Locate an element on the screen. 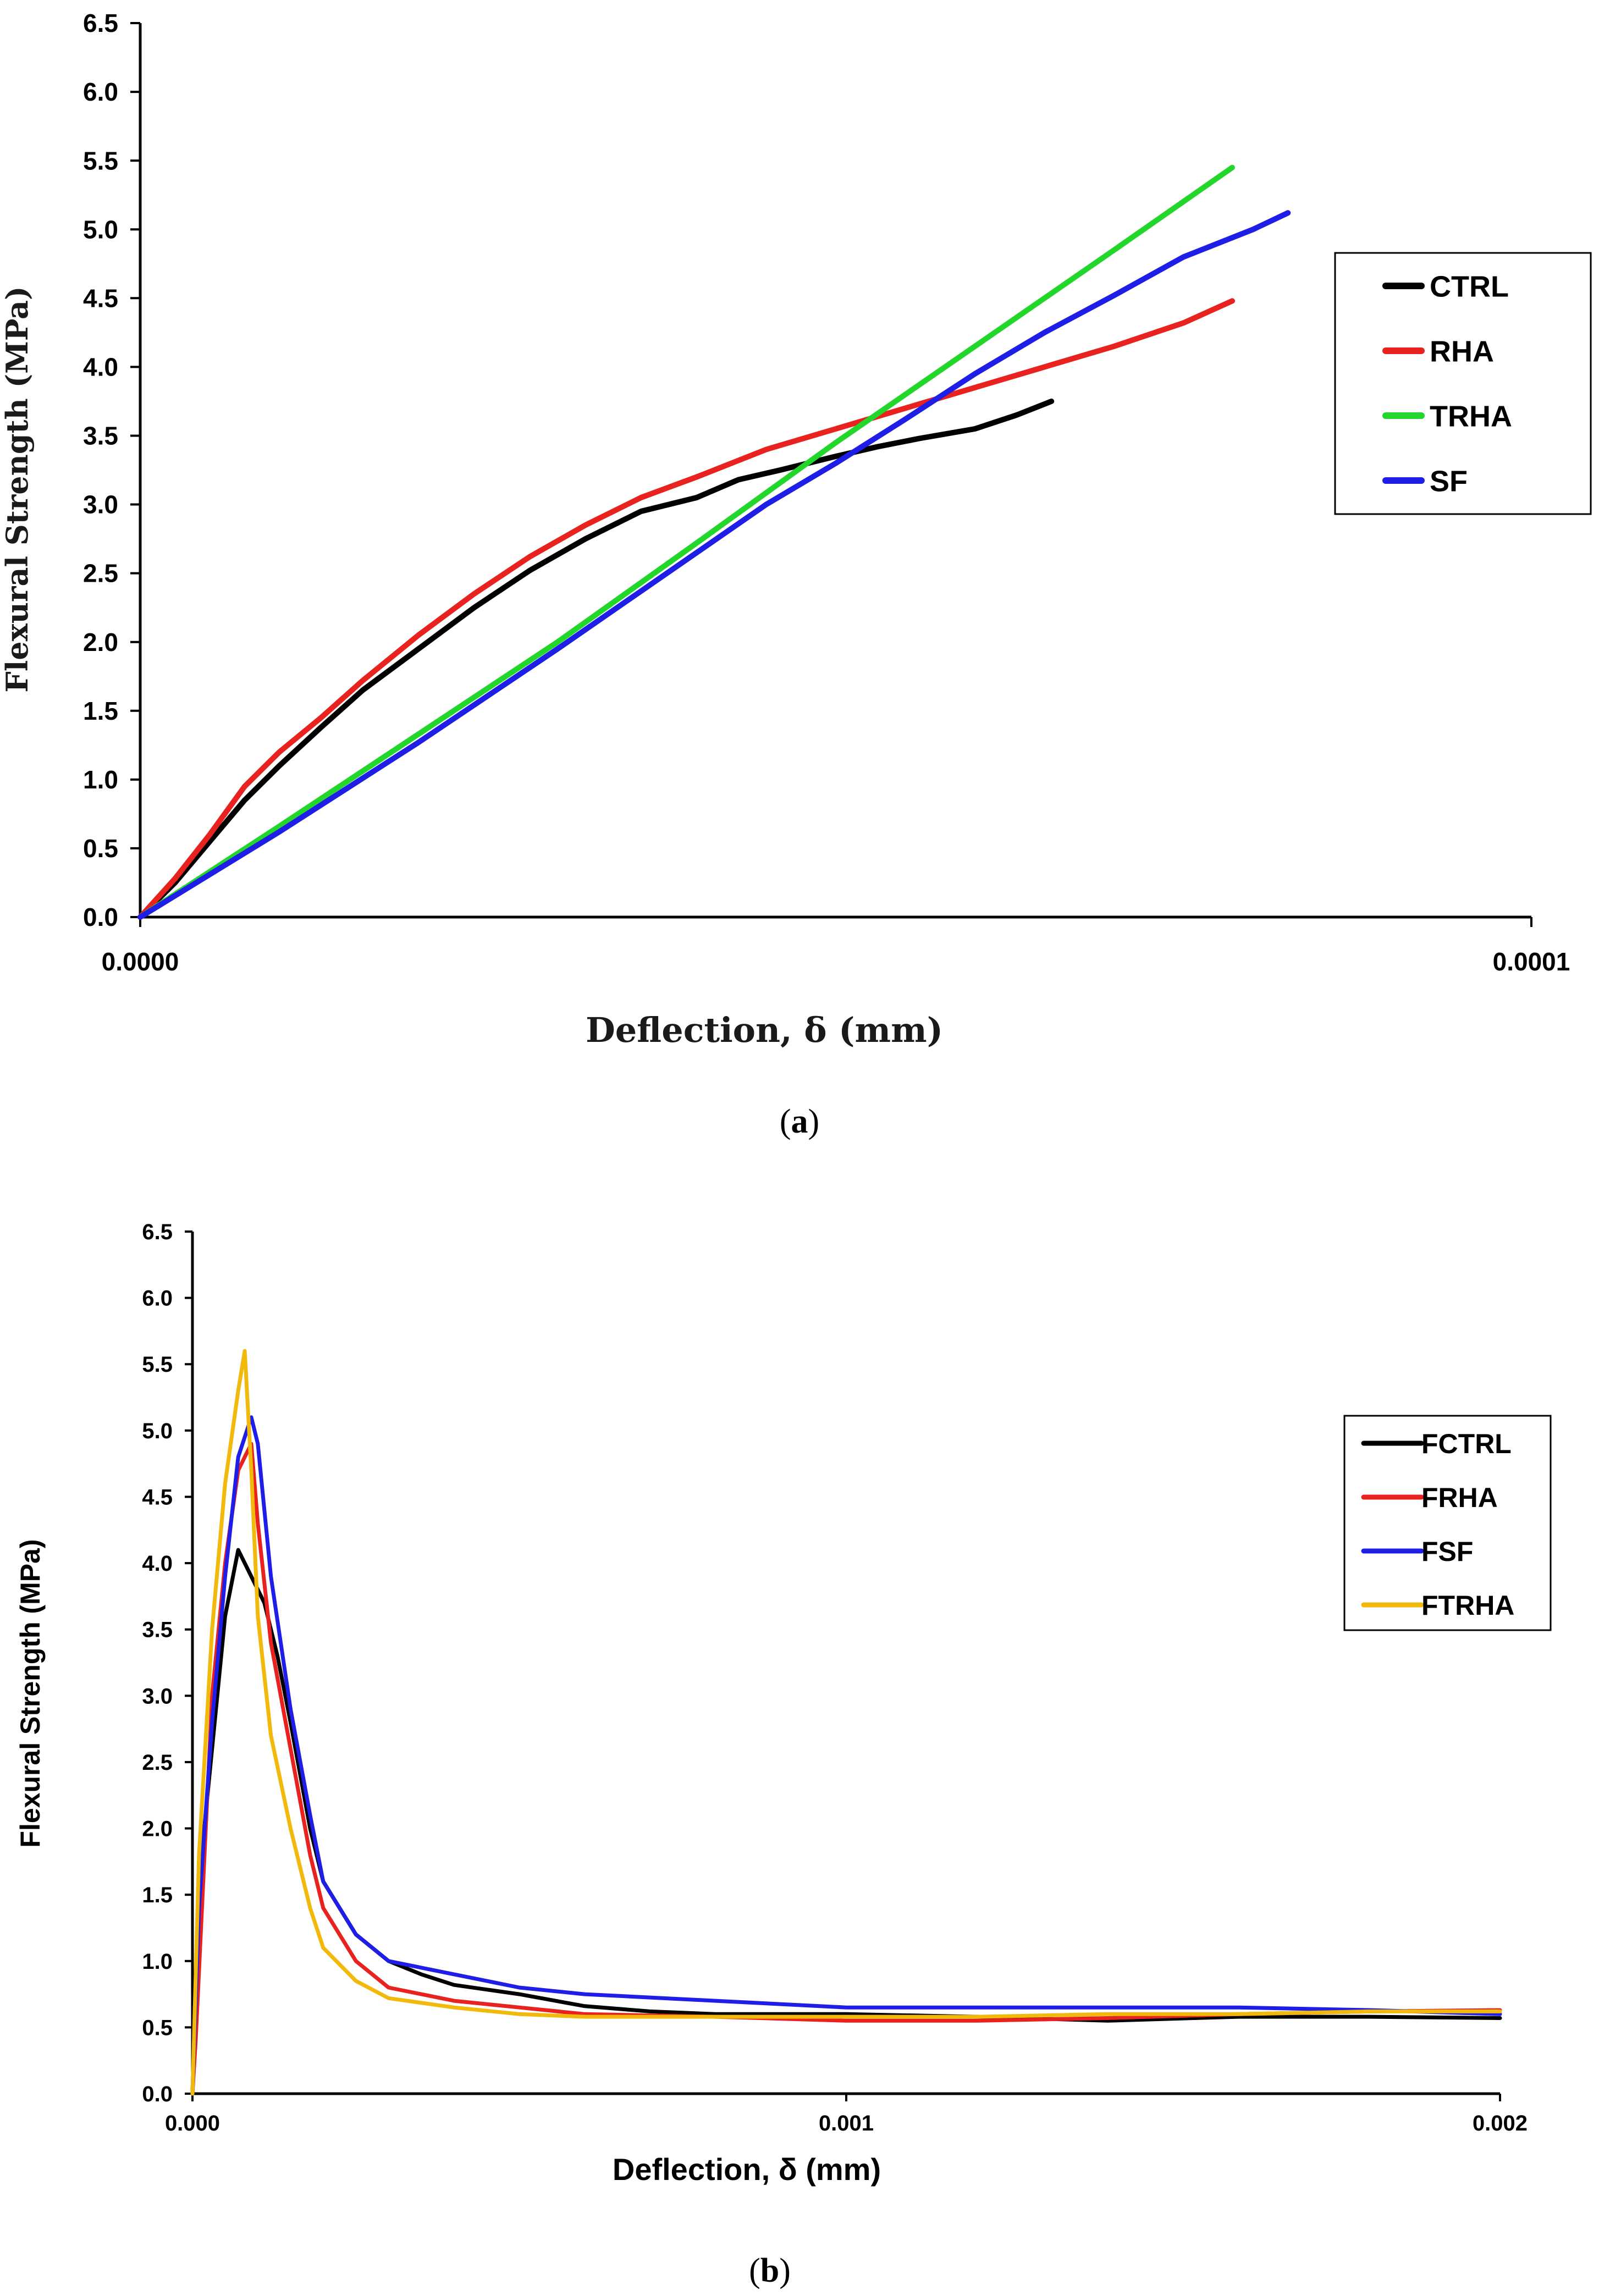  chart-a-legend-box is located at coordinates (1463, 383).